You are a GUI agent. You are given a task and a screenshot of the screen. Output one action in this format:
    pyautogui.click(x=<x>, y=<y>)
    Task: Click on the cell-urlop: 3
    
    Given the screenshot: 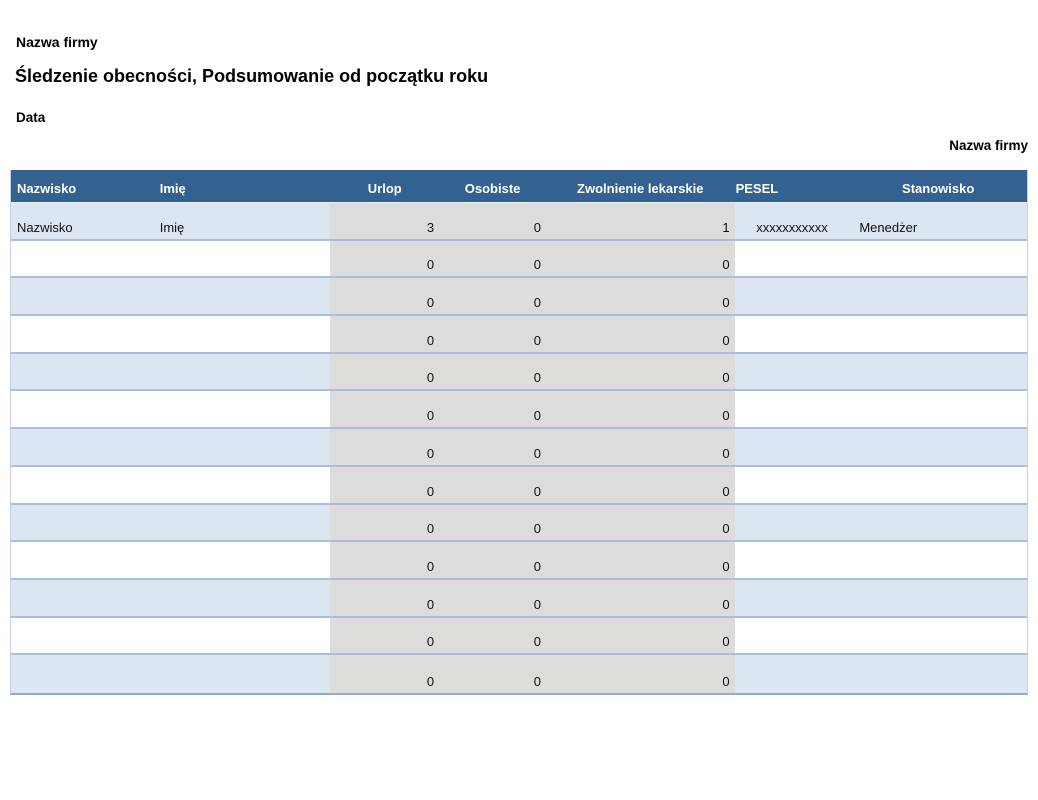 What is the action you would take?
    pyautogui.click(x=385, y=221)
    